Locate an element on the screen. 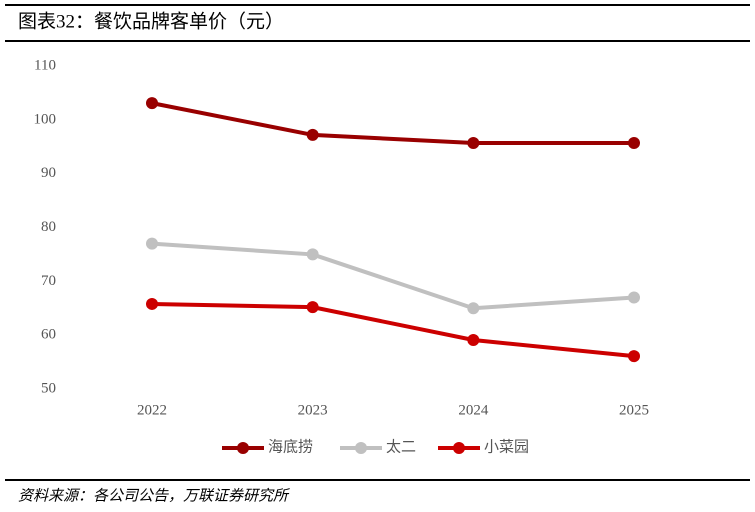  legend-label: 太二 is located at coordinates (401, 446).